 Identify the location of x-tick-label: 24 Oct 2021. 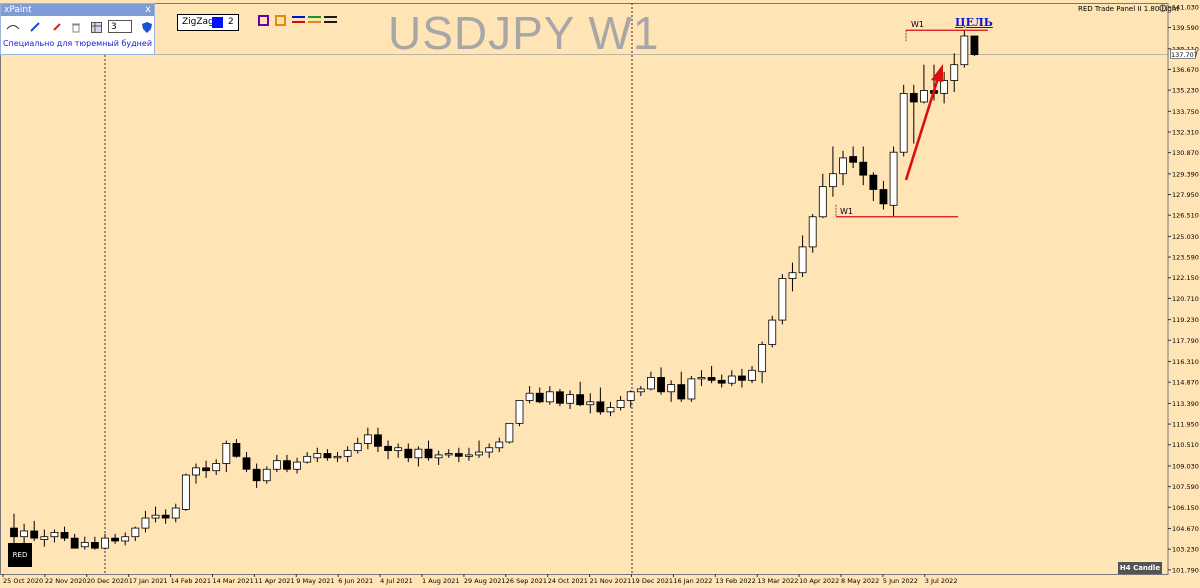
(568, 581).